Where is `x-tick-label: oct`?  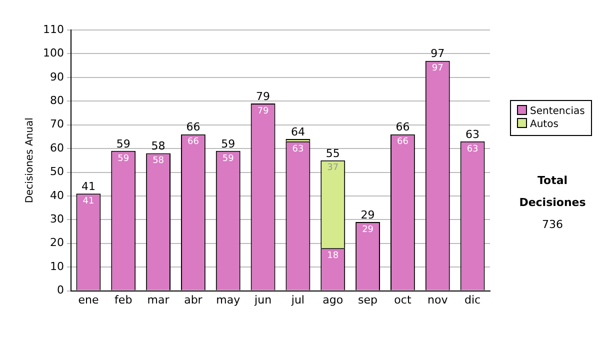
x-tick-label: oct is located at coordinates (403, 299).